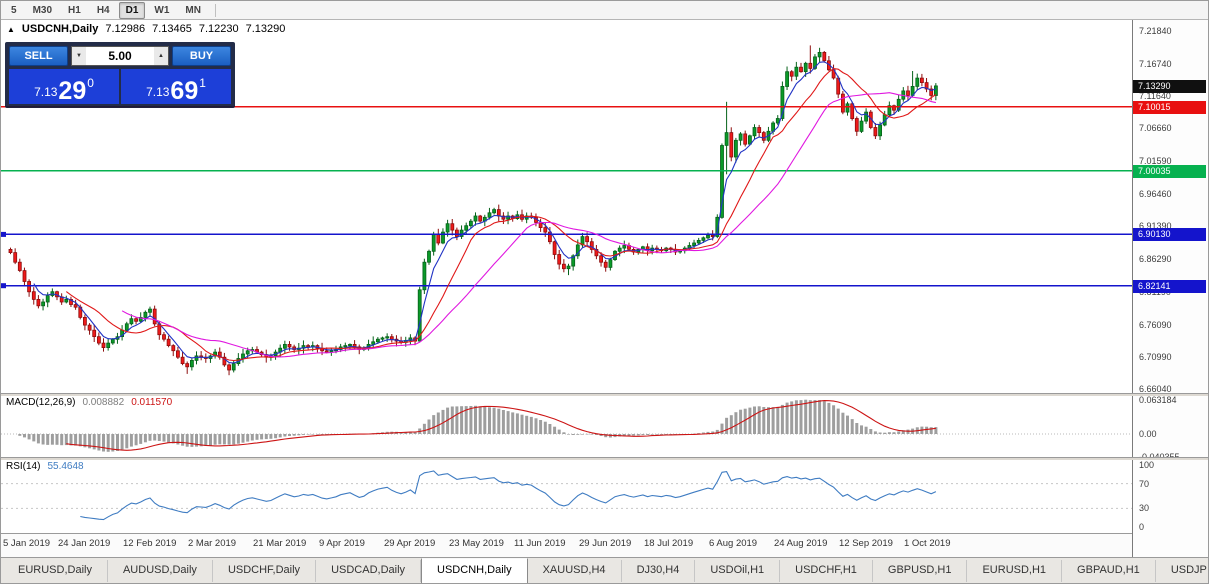 Image resolution: width=1209 pixels, height=584 pixels. I want to click on price-axis-label: 7.16740, so click(1155, 64).